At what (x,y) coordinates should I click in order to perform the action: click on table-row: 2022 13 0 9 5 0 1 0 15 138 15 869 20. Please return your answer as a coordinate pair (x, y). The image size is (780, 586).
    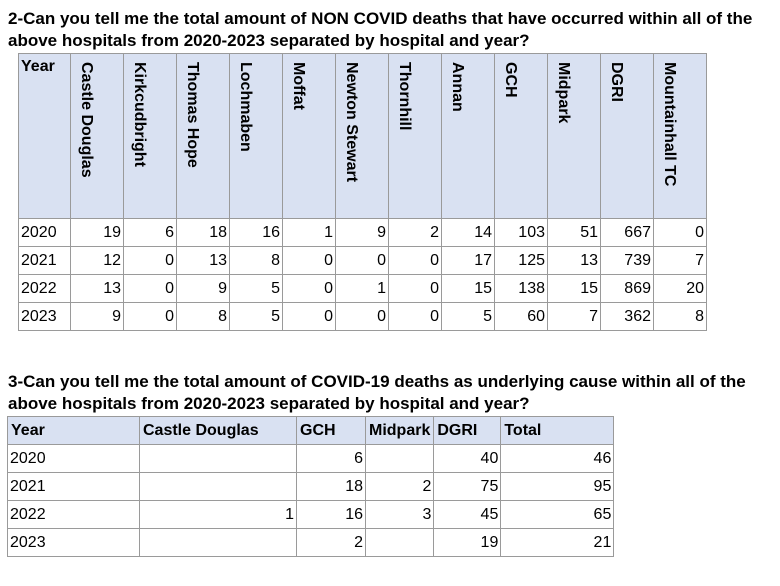
    Looking at the image, I should click on (362, 288).